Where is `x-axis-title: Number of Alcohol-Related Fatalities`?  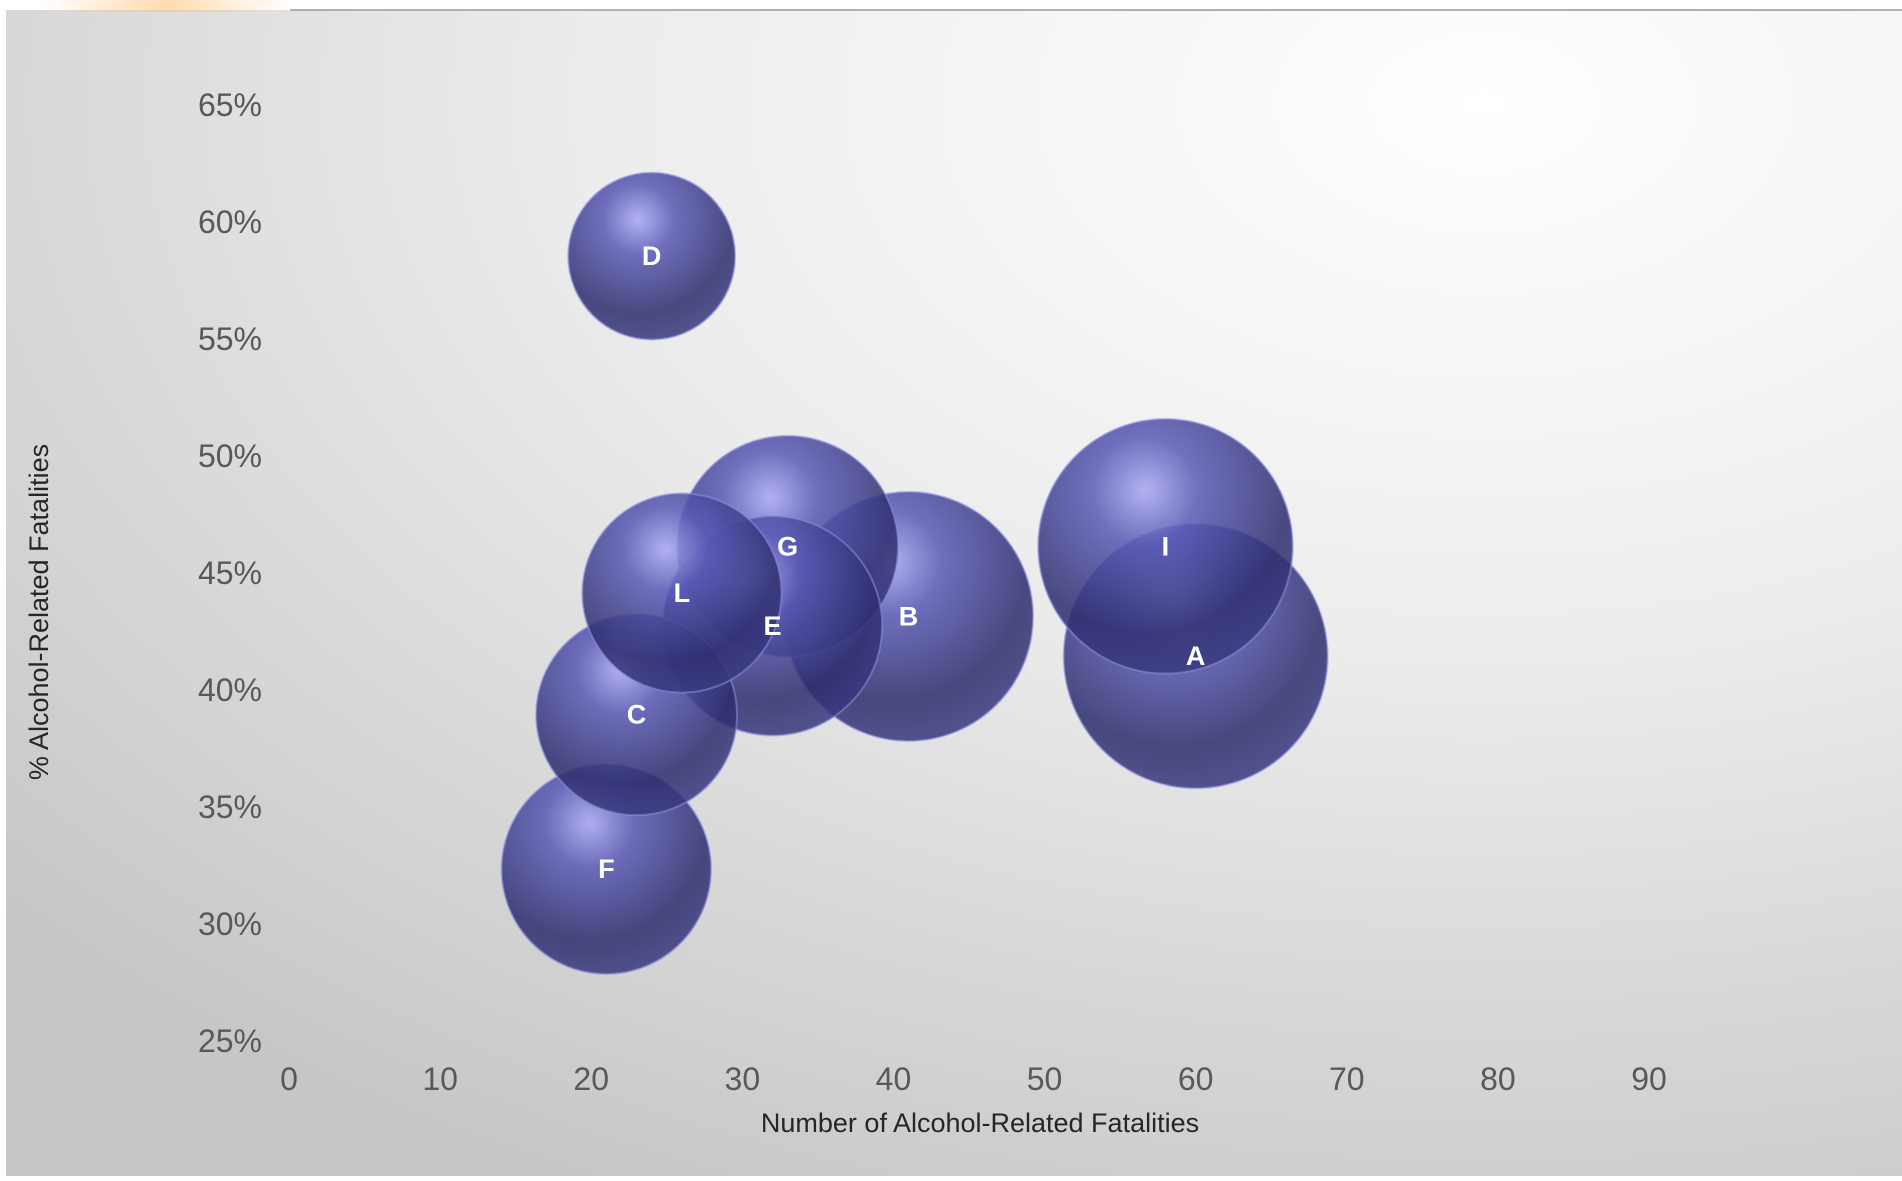 x-axis-title: Number of Alcohol-Related Fatalities is located at coordinates (980, 1123).